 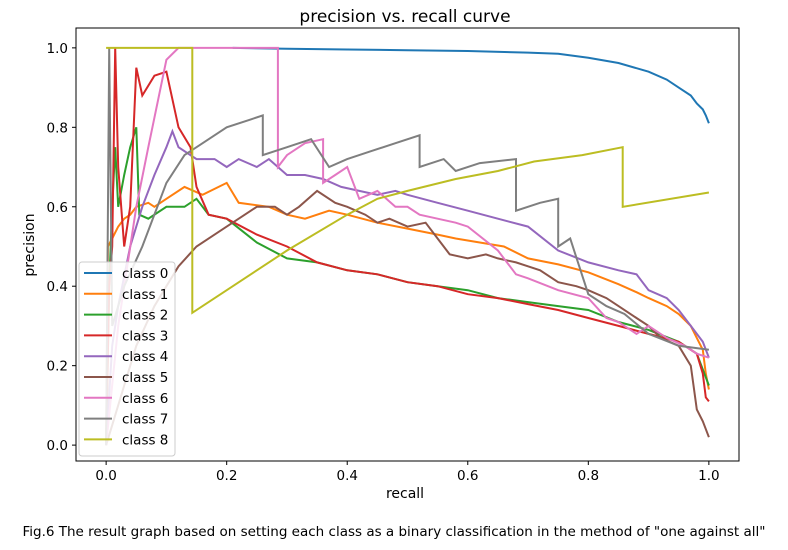 I want to click on y-tick-label: 0.2, so click(x=57, y=367).